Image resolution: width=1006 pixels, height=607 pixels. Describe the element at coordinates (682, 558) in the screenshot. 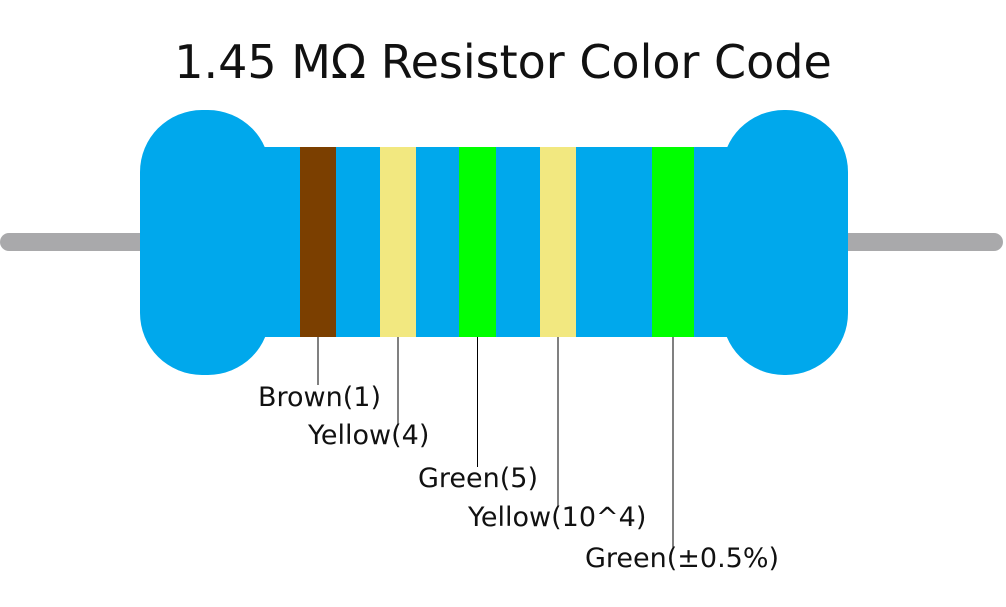

I see `band-label: Green(±0.5%)` at that location.